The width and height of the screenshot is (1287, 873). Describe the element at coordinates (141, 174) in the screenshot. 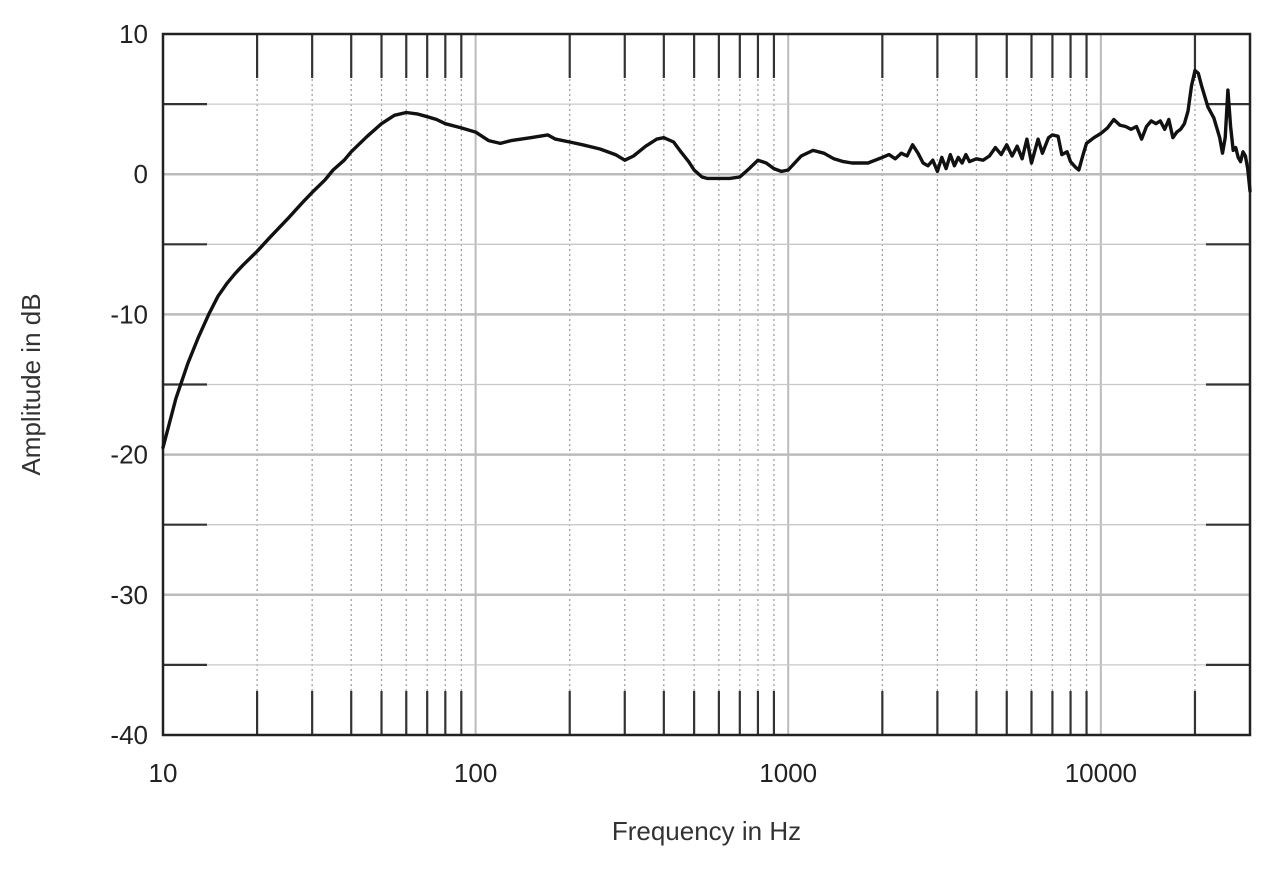

I see `y-tick-label: 0` at that location.